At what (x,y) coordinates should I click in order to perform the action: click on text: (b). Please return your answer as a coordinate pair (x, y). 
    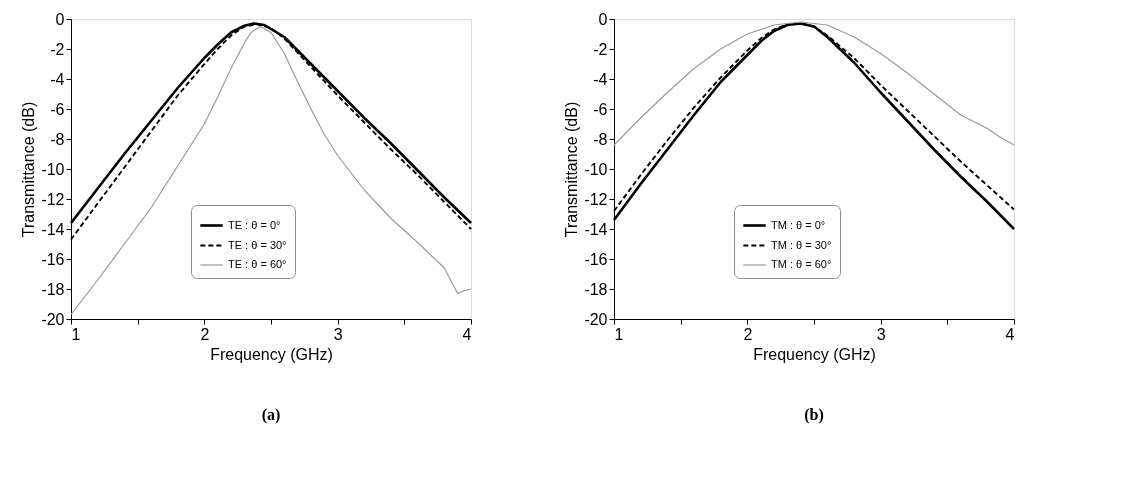
    Looking at the image, I should click on (814, 415).